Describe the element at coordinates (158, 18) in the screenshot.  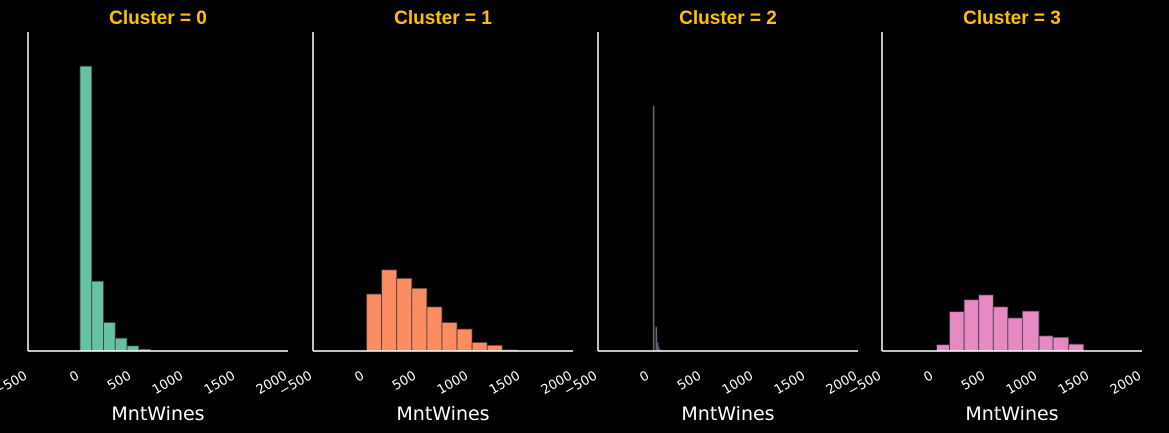
I see `panel-title: Cluster = 0` at that location.